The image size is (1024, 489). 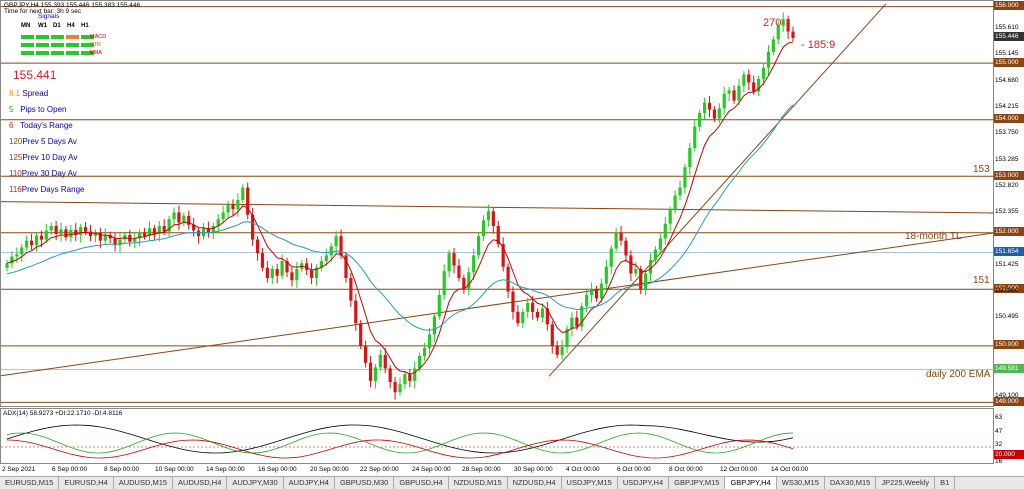 I want to click on adx-axis-label: 16, so click(x=999, y=461).